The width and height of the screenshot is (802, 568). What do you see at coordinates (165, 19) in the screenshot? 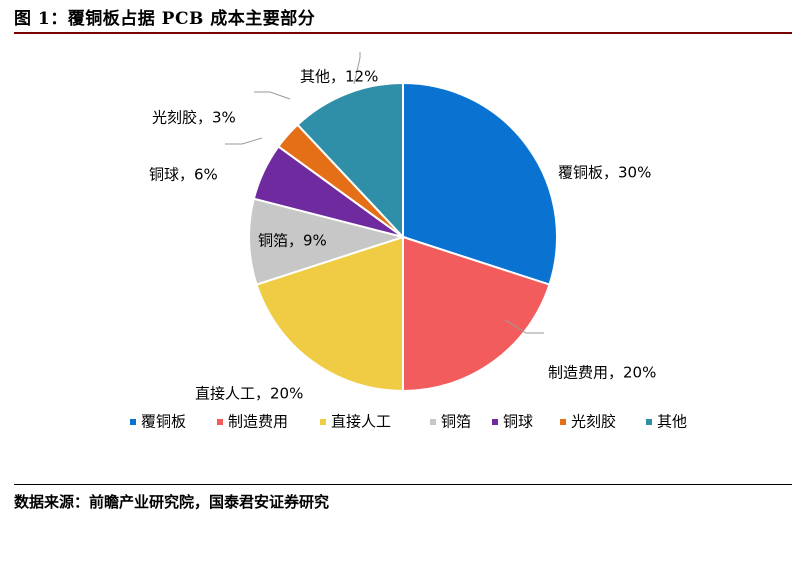
I see `figure-title: 图 1：覆铜板占据 PCB 成本主要部分` at bounding box center [165, 19].